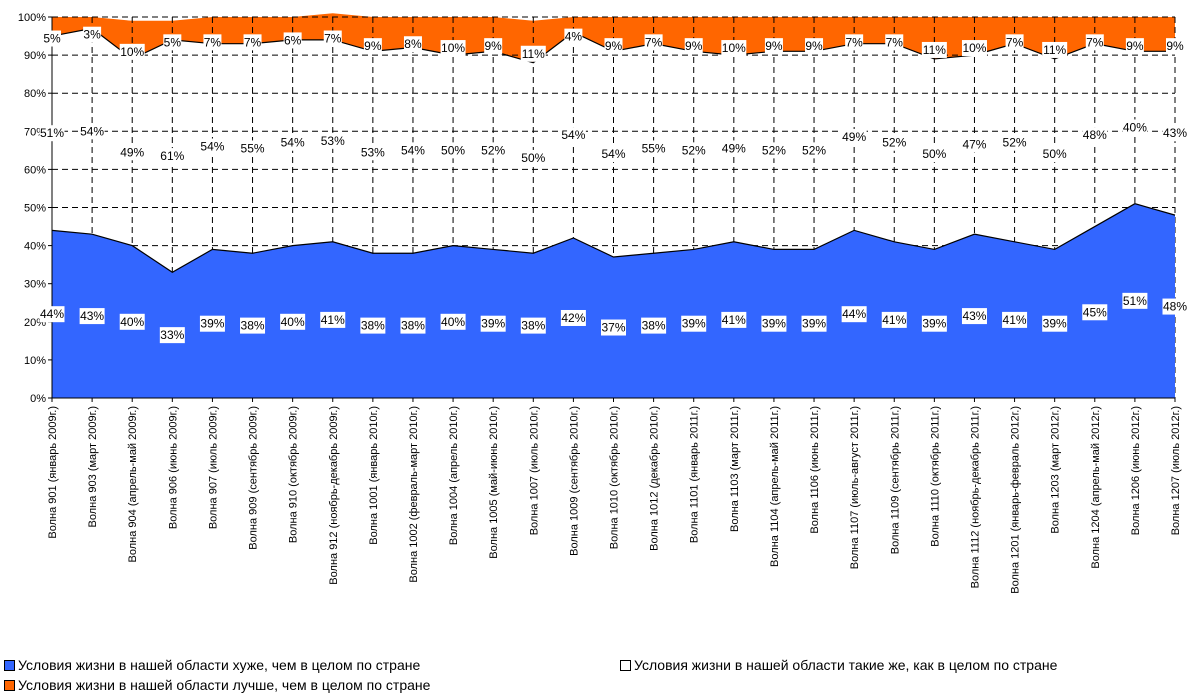 The height and width of the screenshot is (697, 1191). I want to click on data-label-same: 51%, so click(52, 133).